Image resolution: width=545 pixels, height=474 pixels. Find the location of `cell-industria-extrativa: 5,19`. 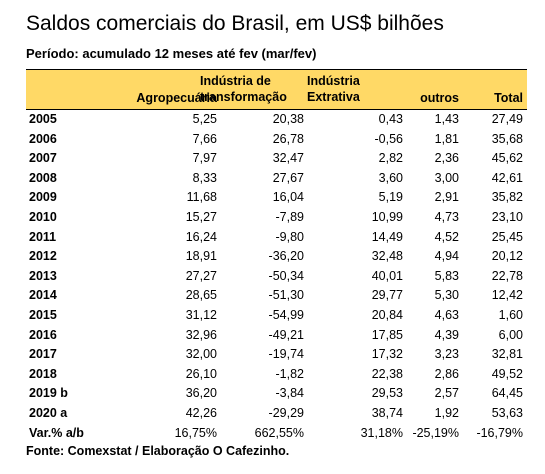

cell-industria-extrativa: 5,19 is located at coordinates (390, 197).